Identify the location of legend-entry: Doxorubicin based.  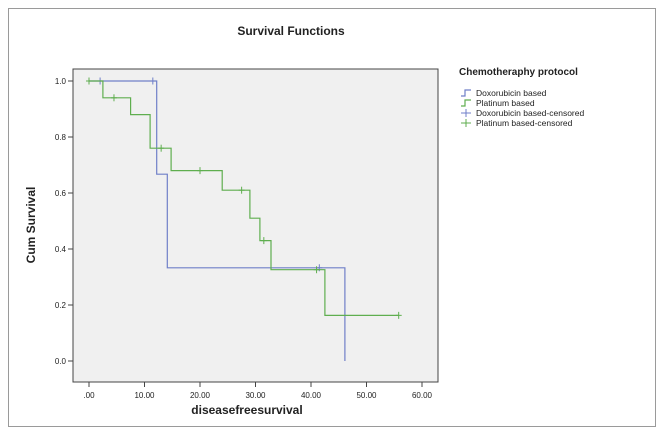
(504, 93).